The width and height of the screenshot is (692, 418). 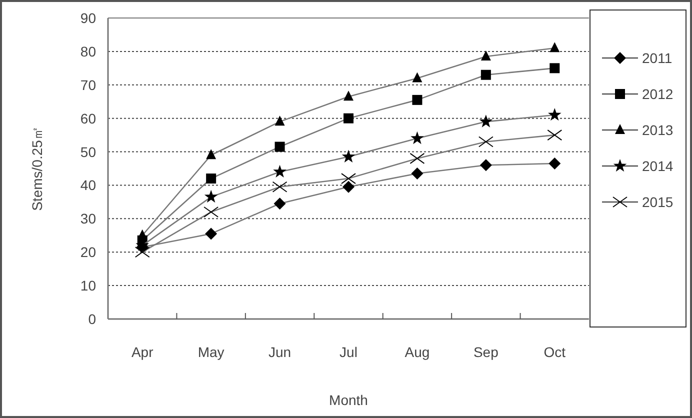 I want to click on x-tick-label: Aug, so click(x=417, y=352).